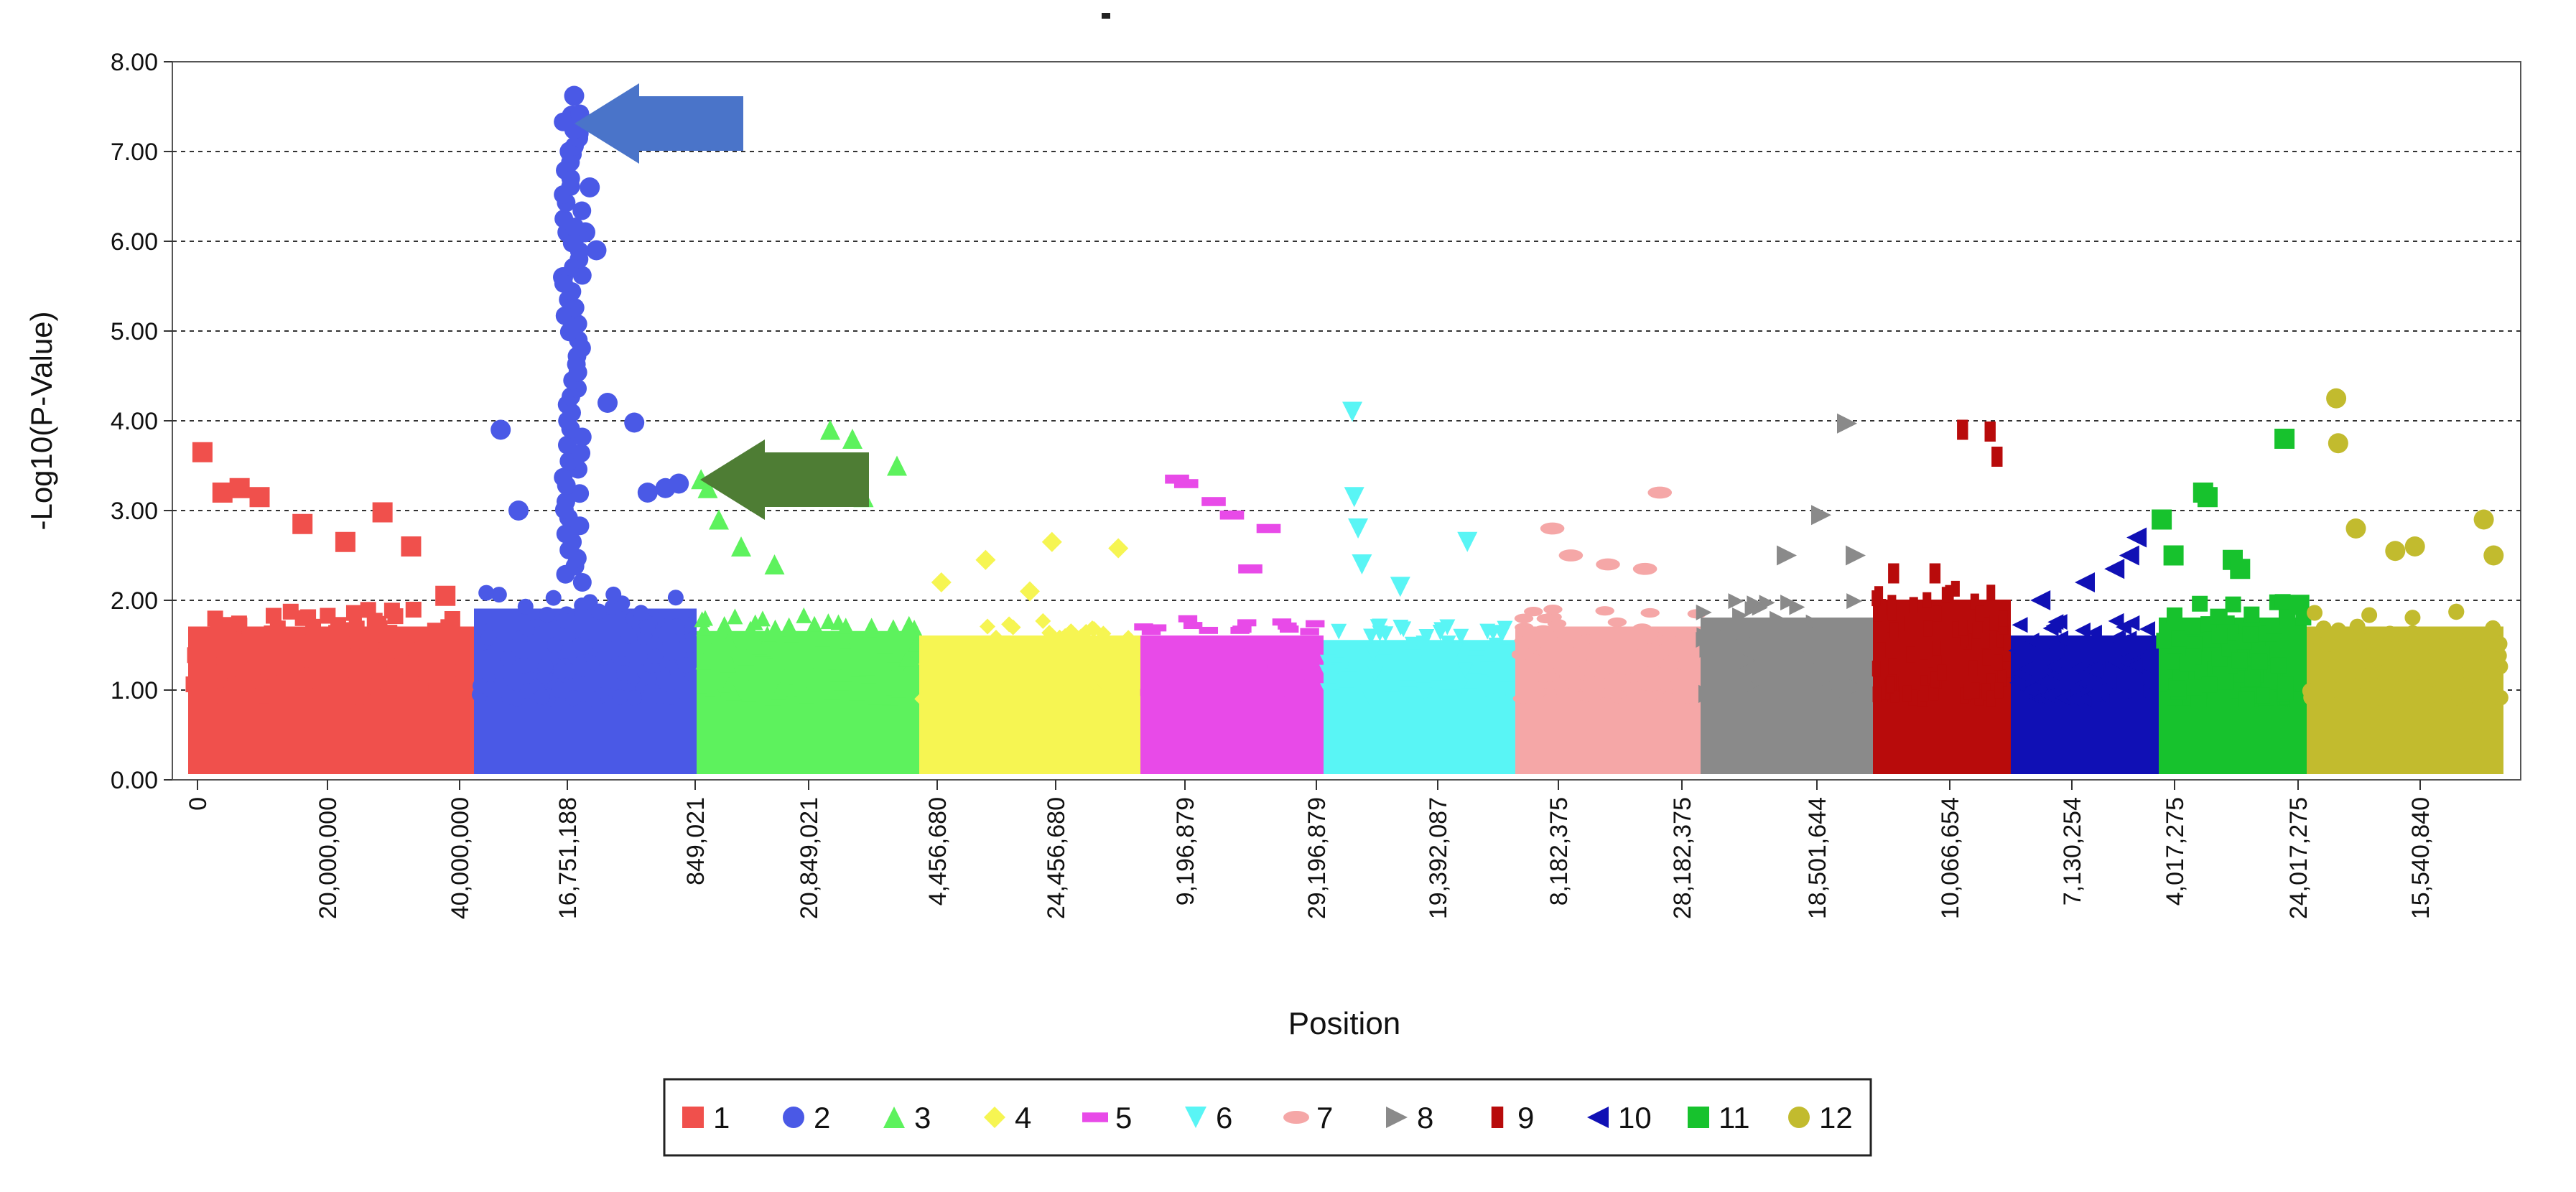  I want to click on x-tick-label: 15,540,840, so click(2421, 858).